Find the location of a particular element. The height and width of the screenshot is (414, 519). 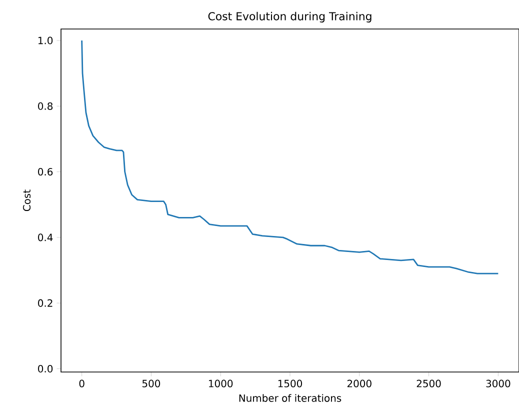

chart-title: Cost Evolution during Training is located at coordinates (290, 17).